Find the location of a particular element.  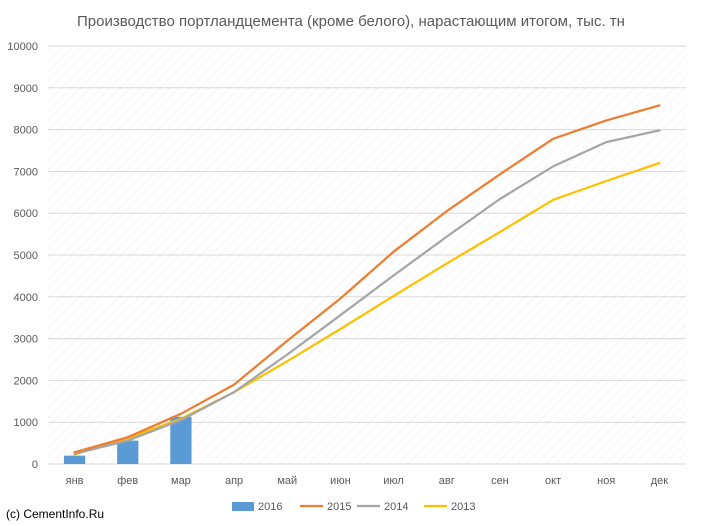

source-credit: (c) CementInfo.Ru is located at coordinates (55, 514).